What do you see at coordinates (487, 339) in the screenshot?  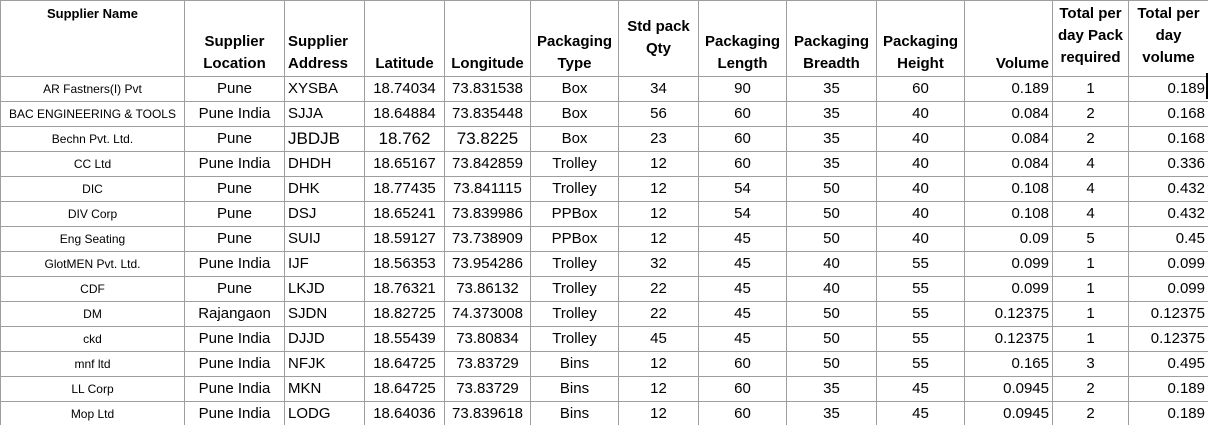 I see `longitude-cell: 73.80834` at bounding box center [487, 339].